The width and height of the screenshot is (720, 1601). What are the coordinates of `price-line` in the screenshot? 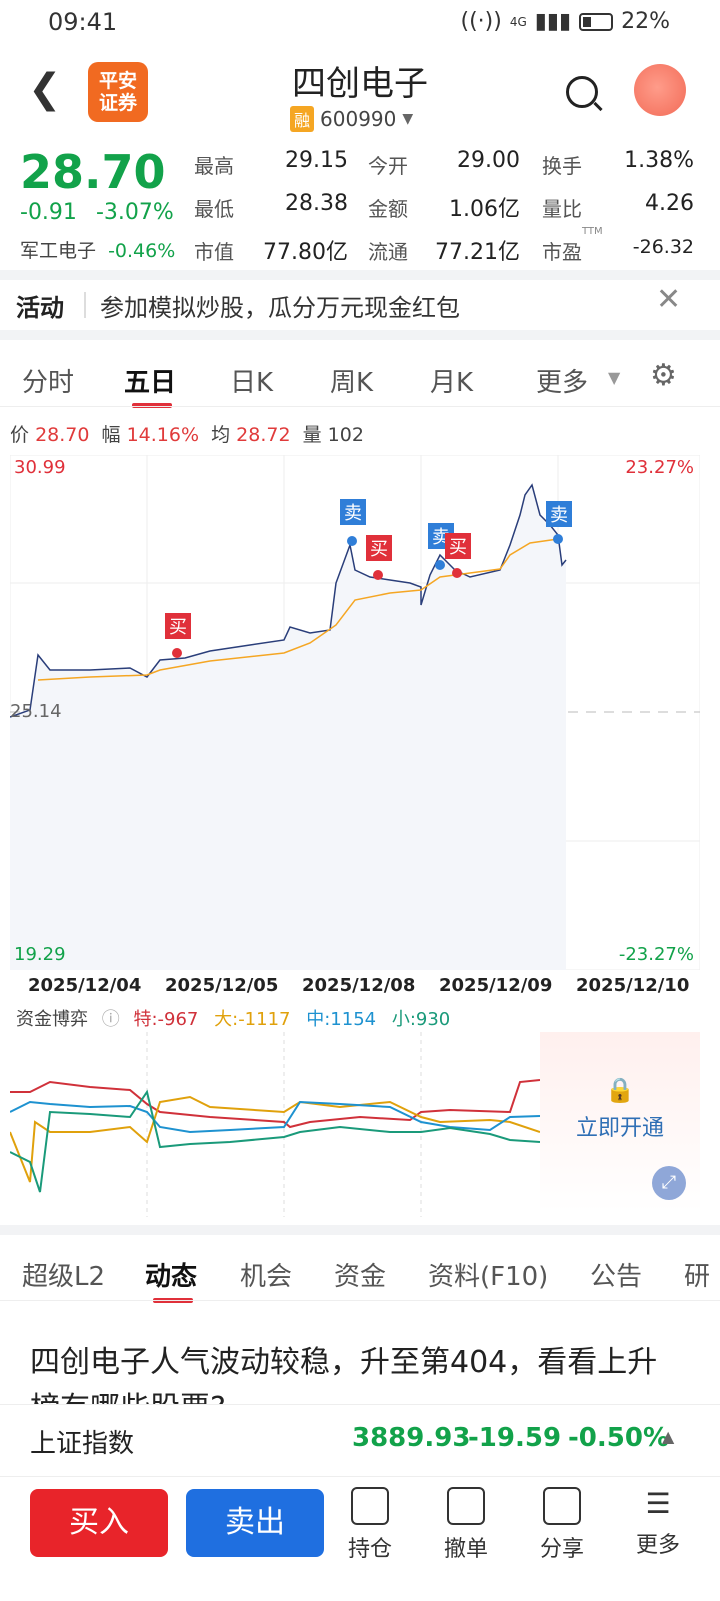 It's located at (288, 600).